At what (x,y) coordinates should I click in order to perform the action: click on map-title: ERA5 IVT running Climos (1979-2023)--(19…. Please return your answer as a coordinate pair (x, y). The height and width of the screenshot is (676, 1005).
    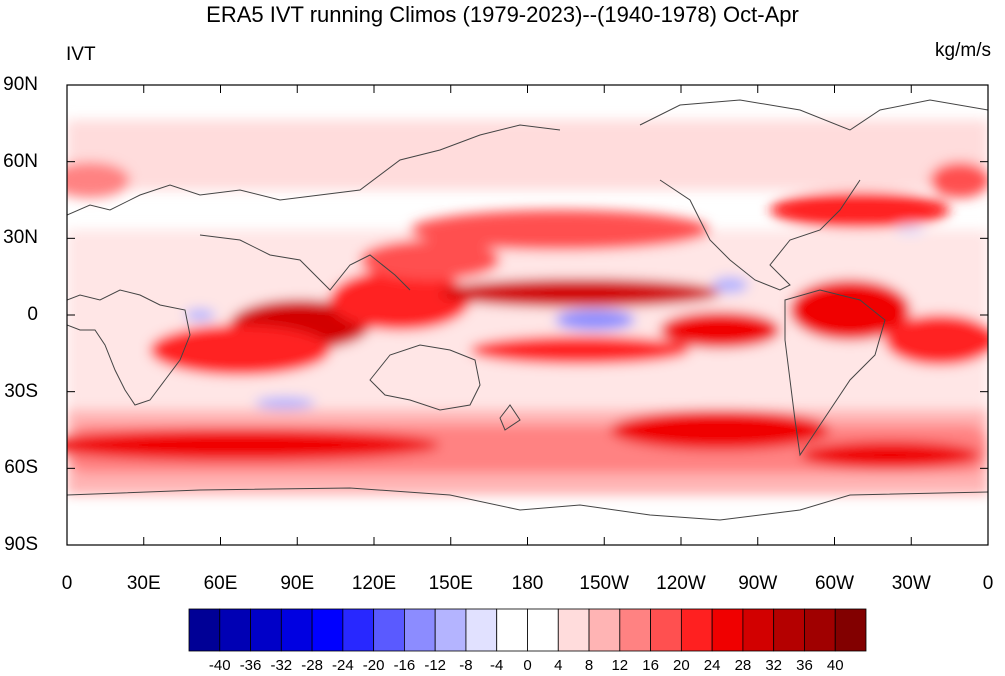
    Looking at the image, I should click on (502, 14).